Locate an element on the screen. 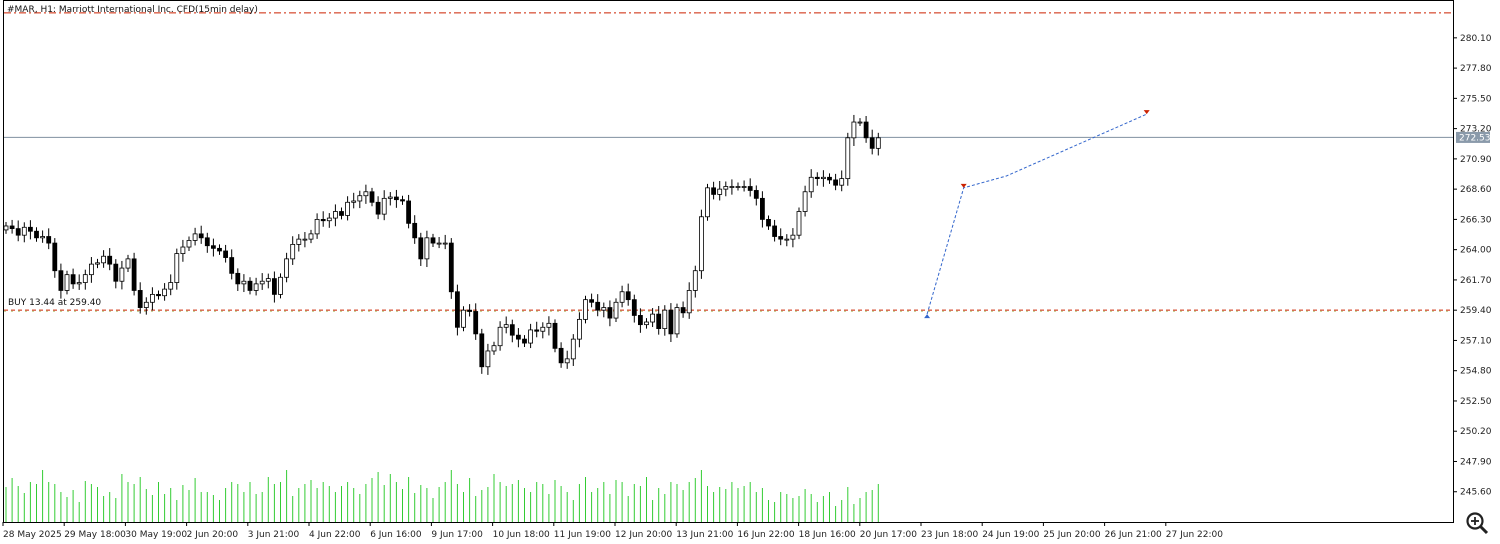  x-tick-label: 18 Jun 16:00 is located at coordinates (827, 535).